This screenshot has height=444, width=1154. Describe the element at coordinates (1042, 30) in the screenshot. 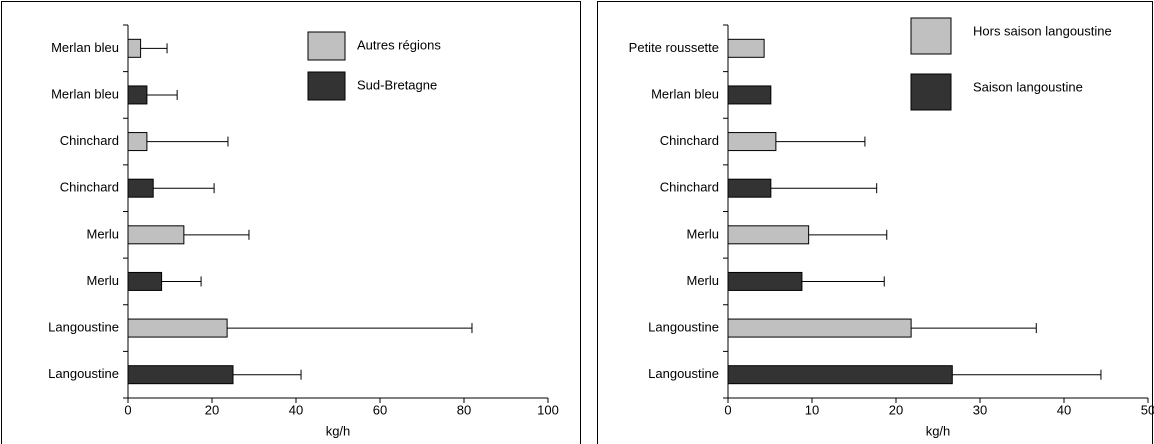

I see `legend-label: Hors saison langoustine` at that location.